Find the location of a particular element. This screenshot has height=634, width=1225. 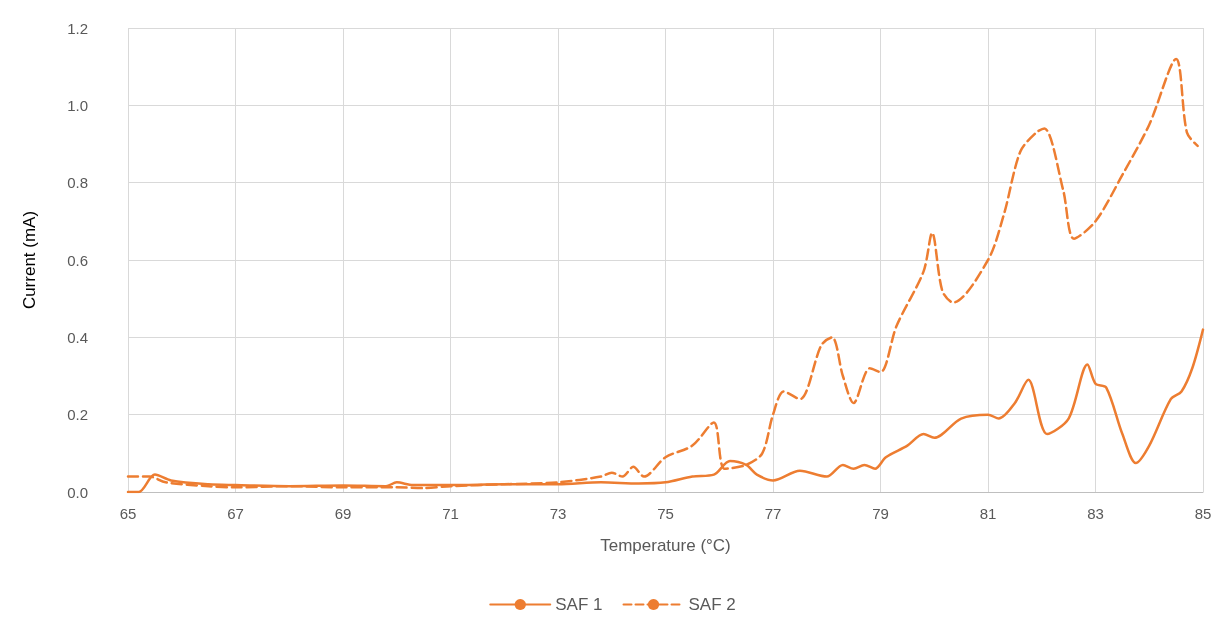

x-tick-label: 65 is located at coordinates (128, 513).